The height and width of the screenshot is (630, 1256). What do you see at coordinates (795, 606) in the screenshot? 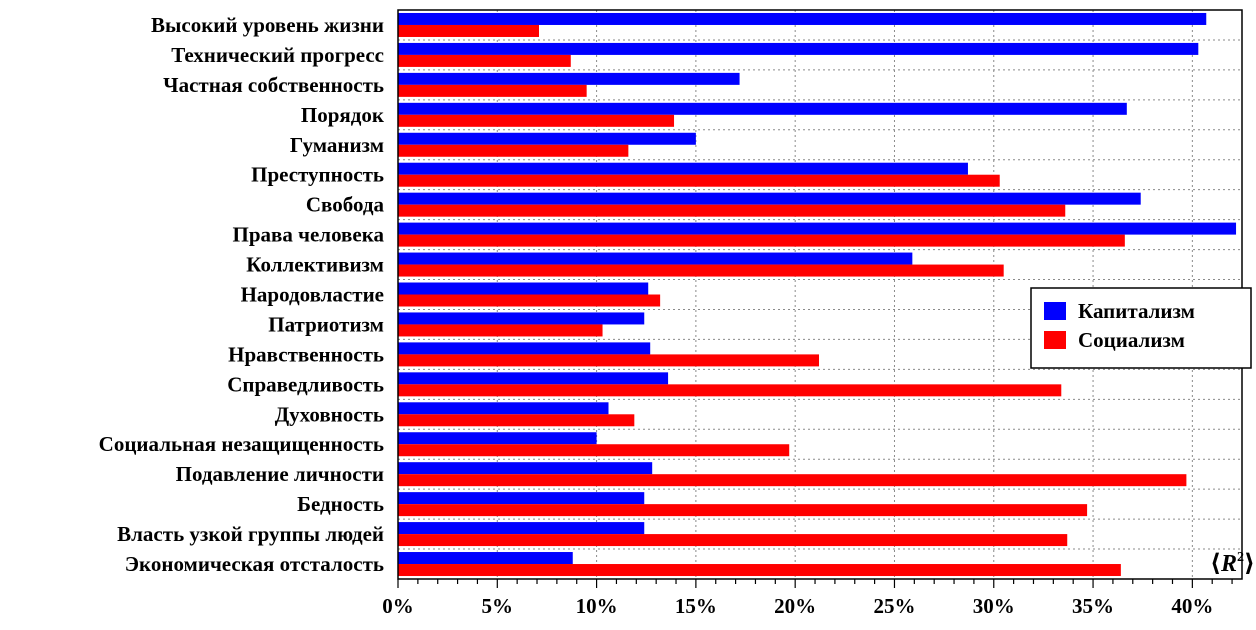
I see `x-tick-label: 20%` at bounding box center [795, 606].